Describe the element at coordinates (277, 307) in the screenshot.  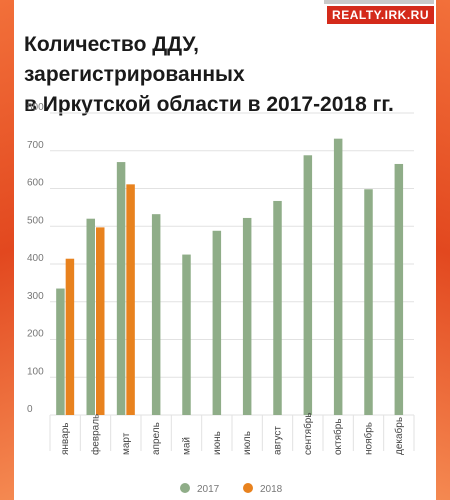
I see `bar-2017-август` at that location.